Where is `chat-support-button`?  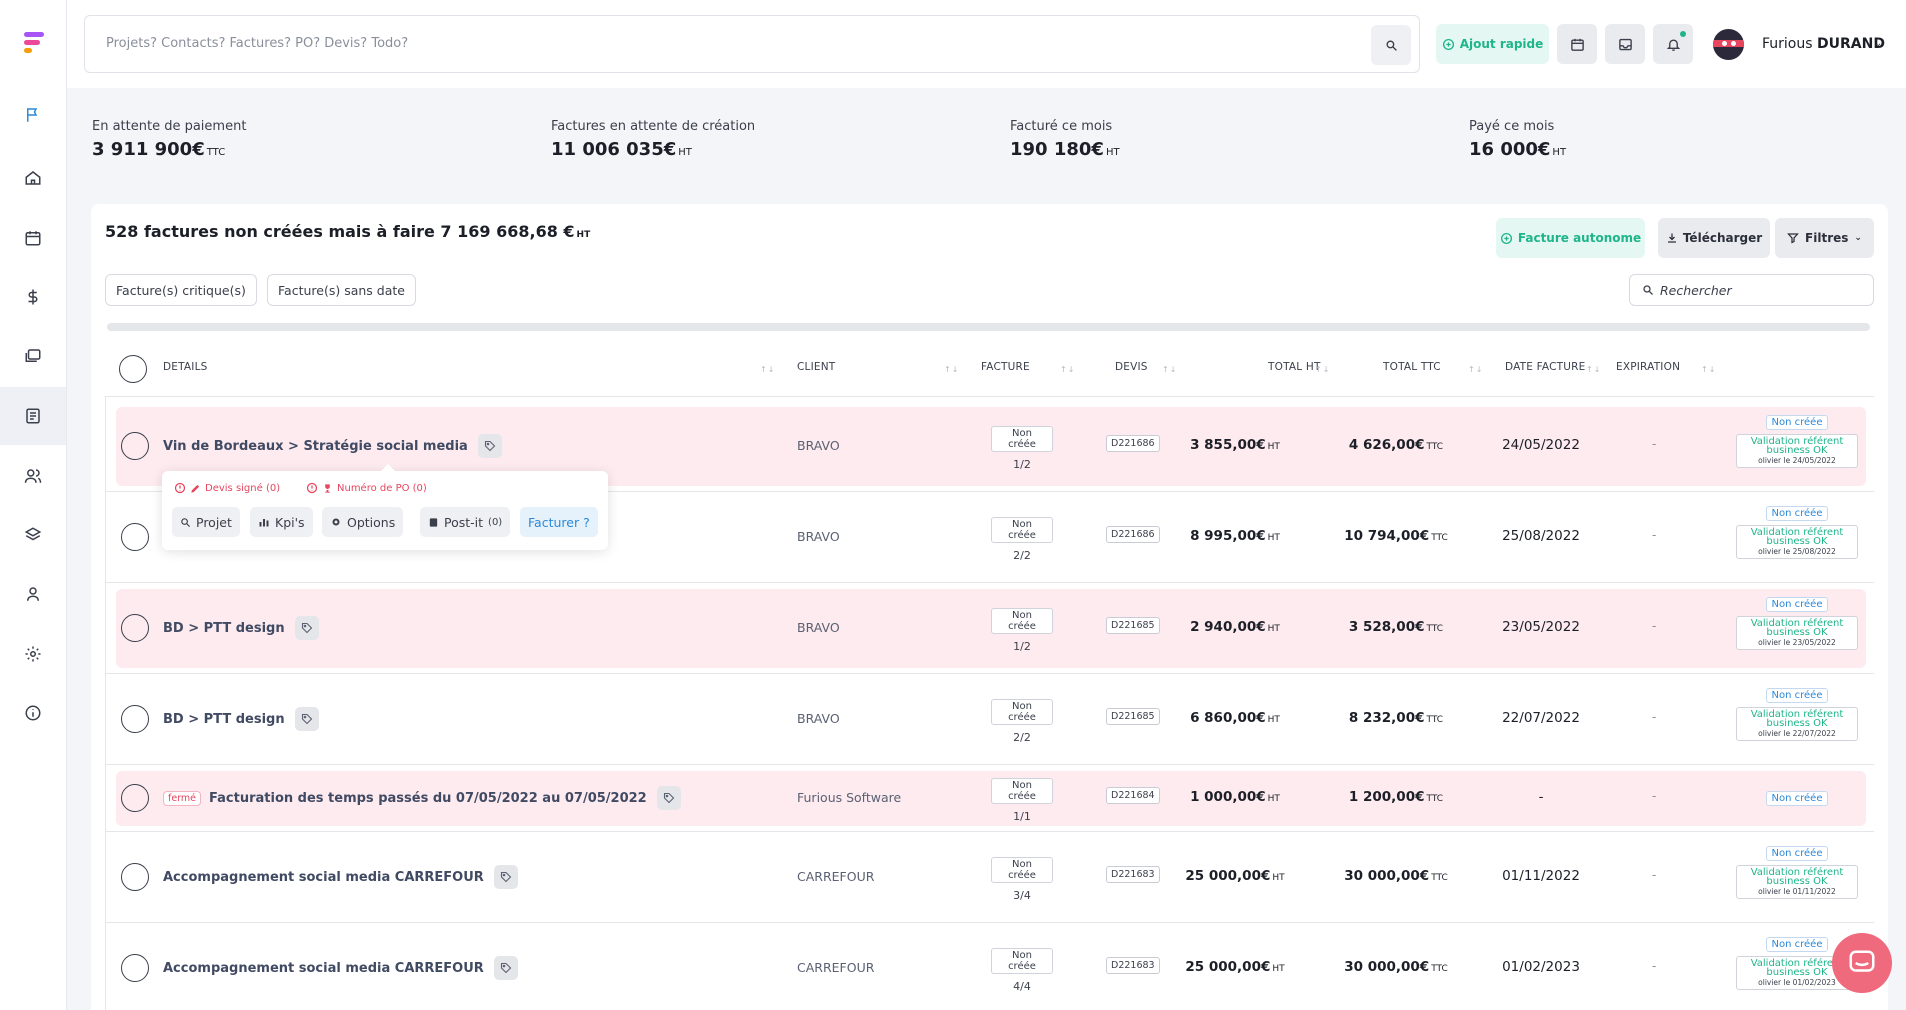
chat-support-button is located at coordinates (1862, 963).